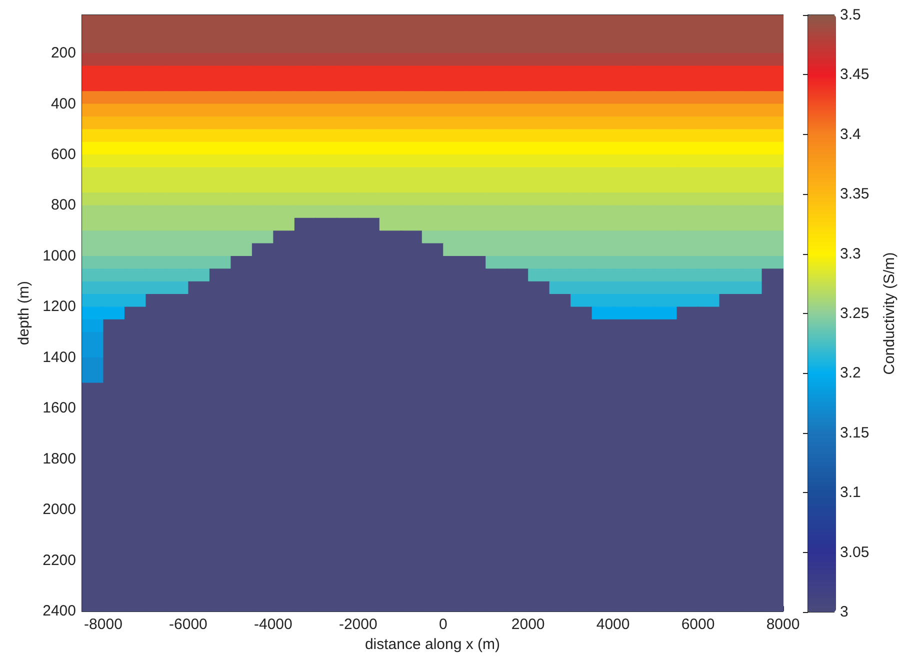 The width and height of the screenshot is (898, 657). Describe the element at coordinates (432, 644) in the screenshot. I see `x-axis-title: distance along x (m)` at that location.